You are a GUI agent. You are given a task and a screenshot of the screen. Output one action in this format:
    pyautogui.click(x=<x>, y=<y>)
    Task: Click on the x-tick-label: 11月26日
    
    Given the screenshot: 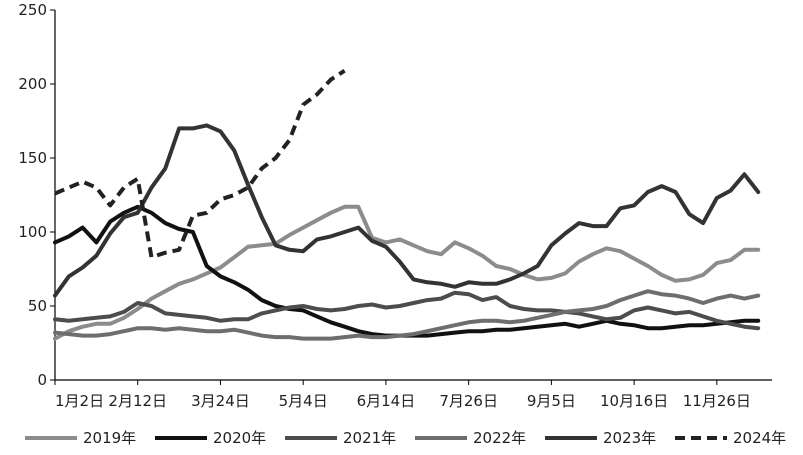 What is the action you would take?
    pyautogui.click(x=717, y=401)
    